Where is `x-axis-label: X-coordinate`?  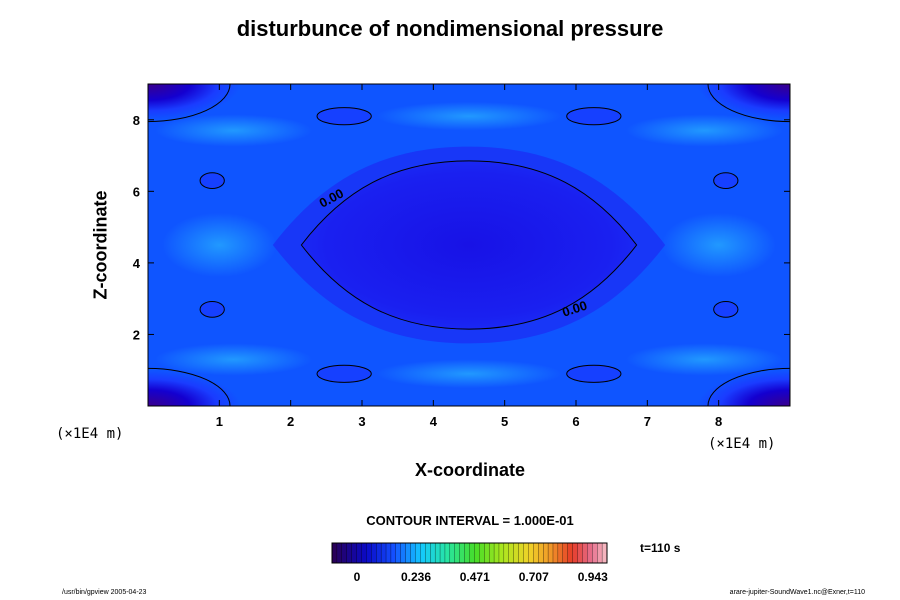 x-axis-label: X-coordinate is located at coordinates (469, 470).